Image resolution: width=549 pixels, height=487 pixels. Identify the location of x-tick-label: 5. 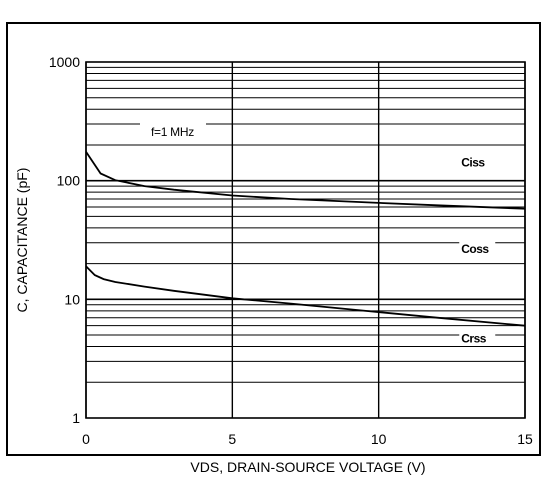
(232, 439).